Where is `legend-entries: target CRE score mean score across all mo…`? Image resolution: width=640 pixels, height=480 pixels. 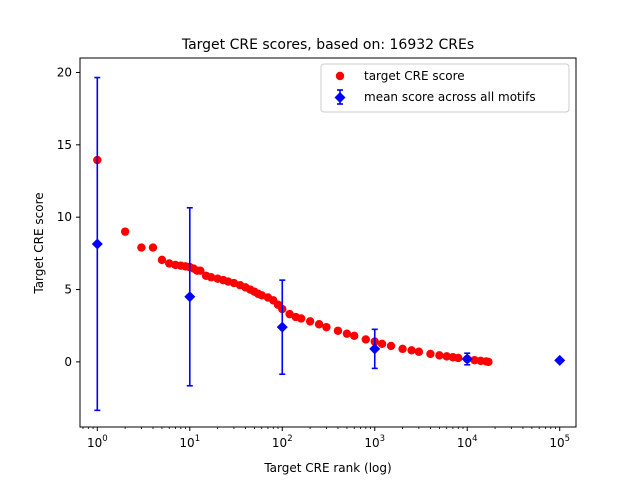
legend-entries: target CRE score mean score across all mo… is located at coordinates (435, 87).